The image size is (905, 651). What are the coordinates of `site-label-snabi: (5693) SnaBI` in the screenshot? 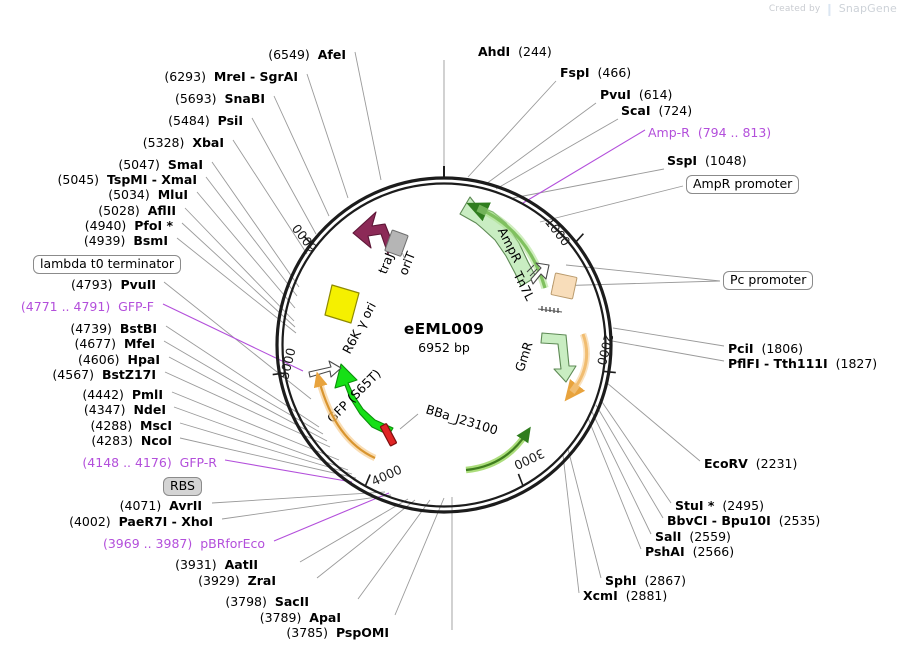 It's located at (220, 98).